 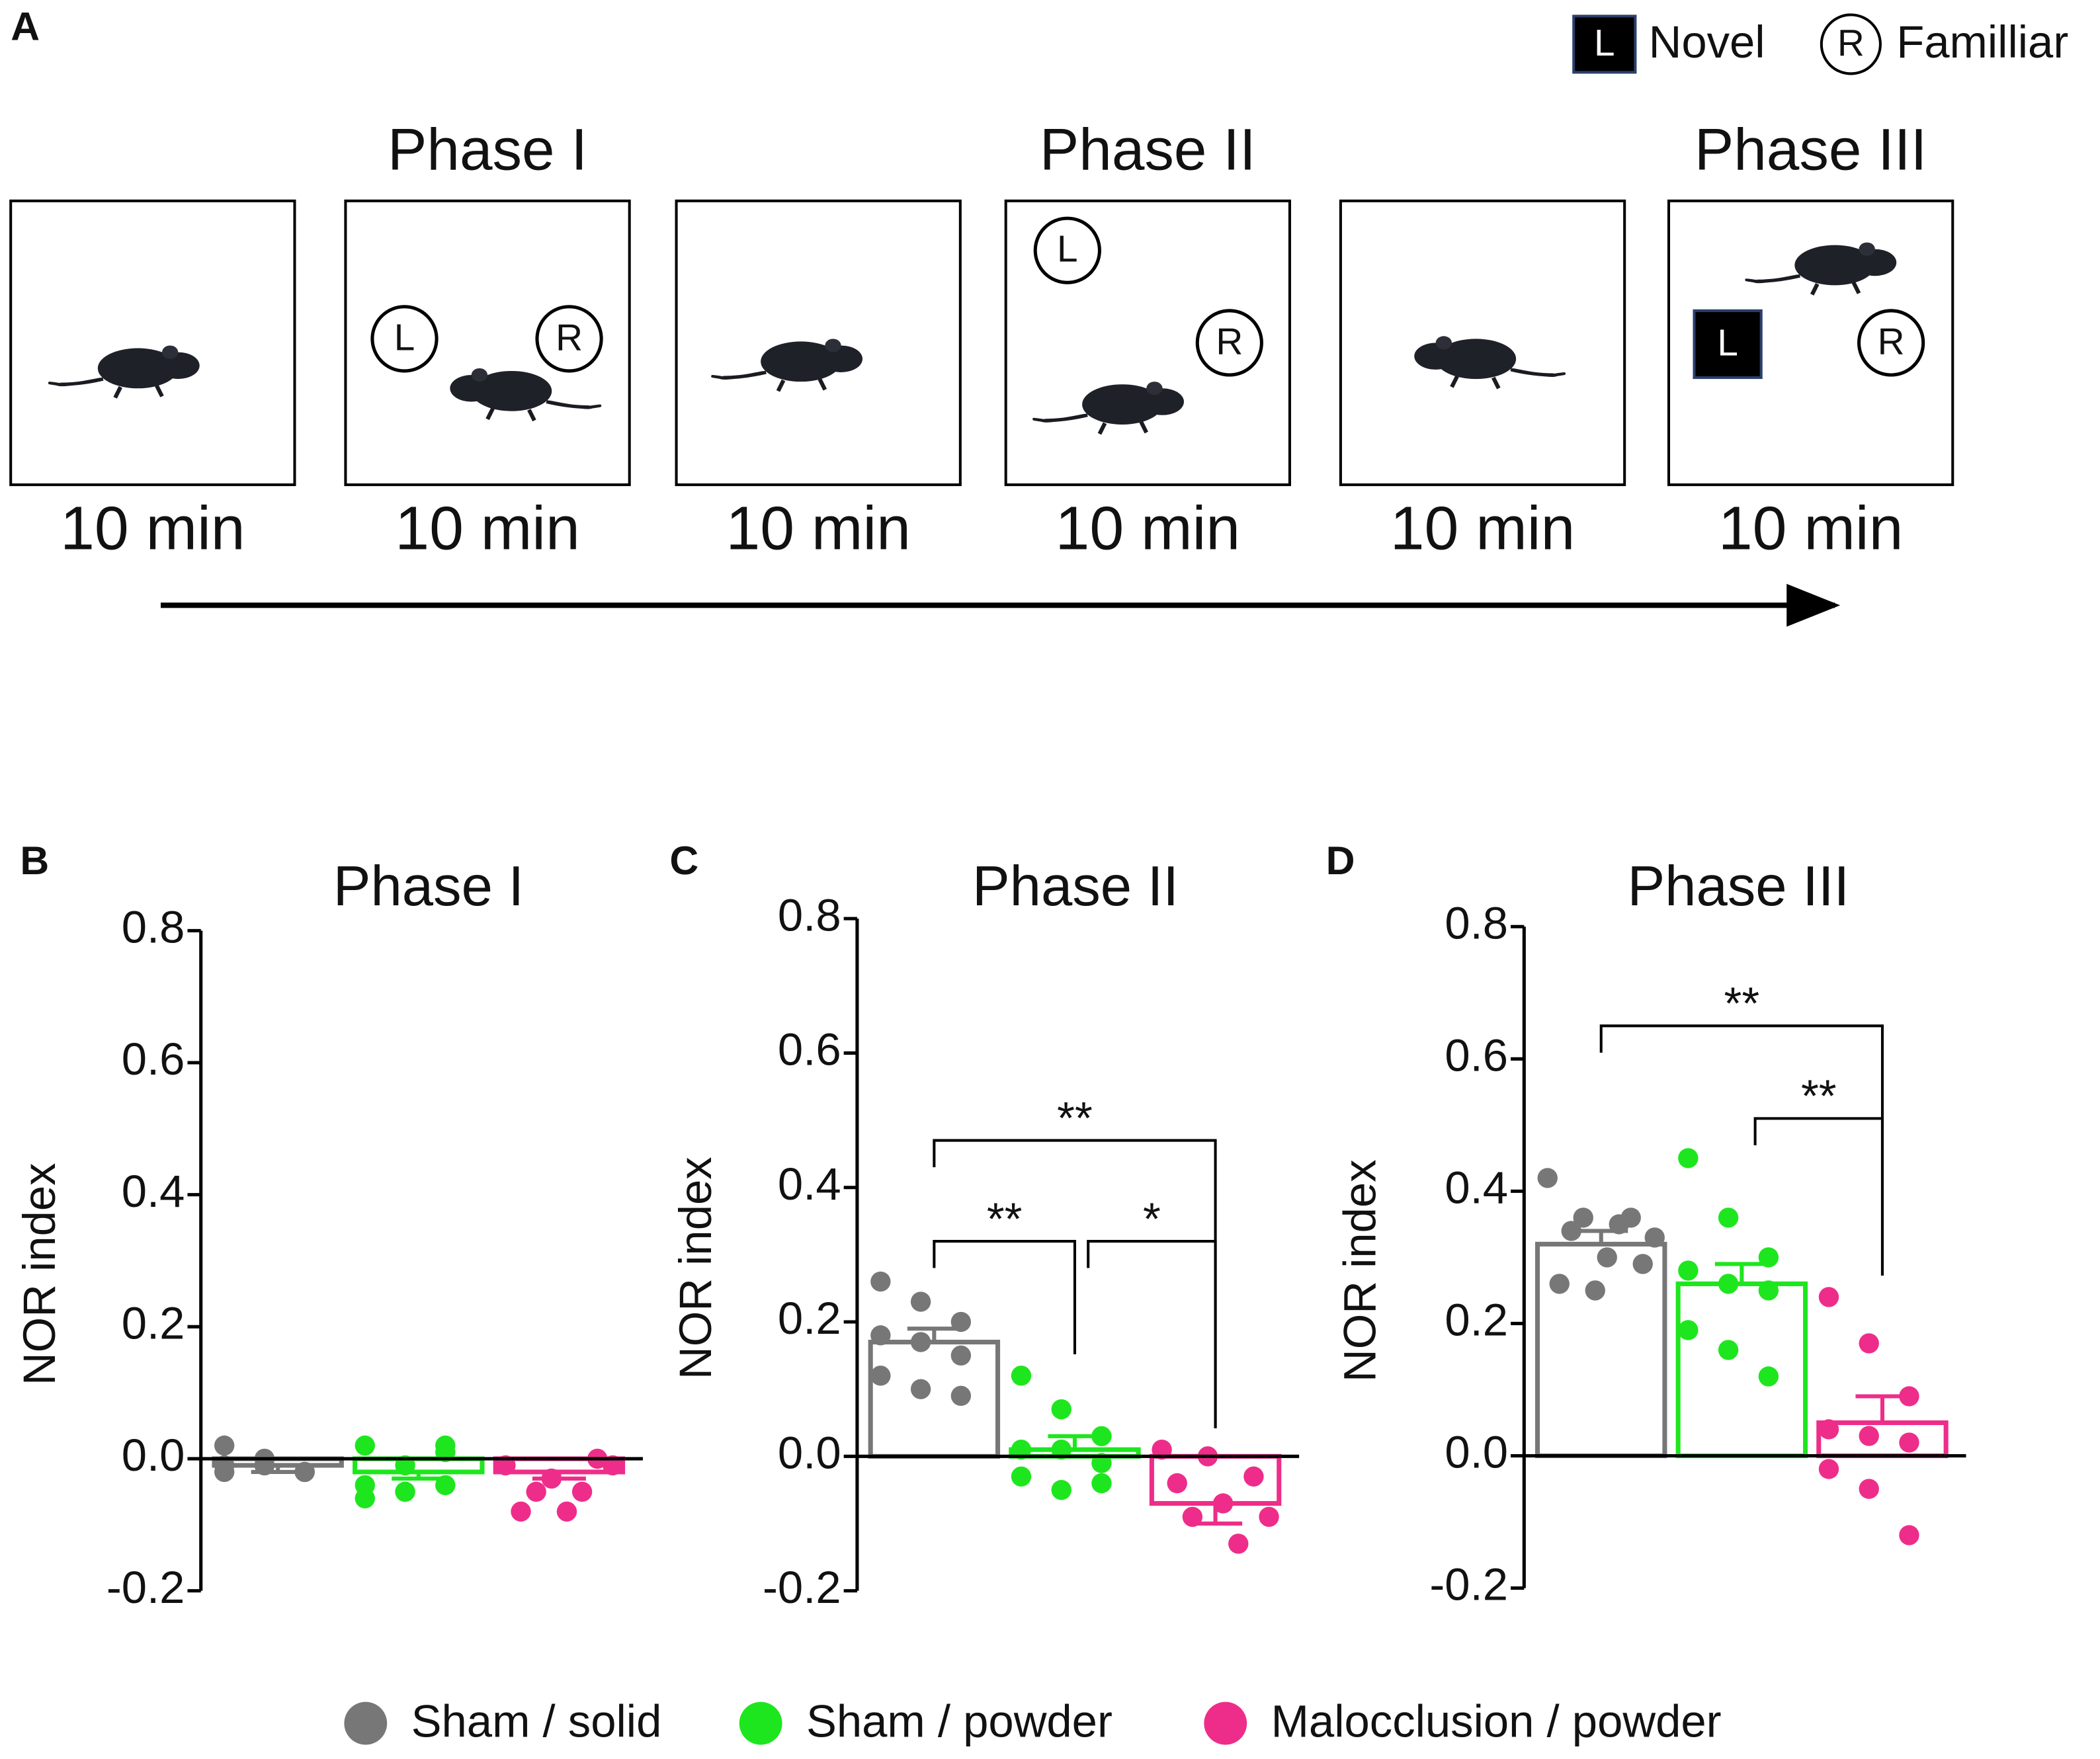 I want to click on chart-title: Phase I, so click(x=429, y=886).